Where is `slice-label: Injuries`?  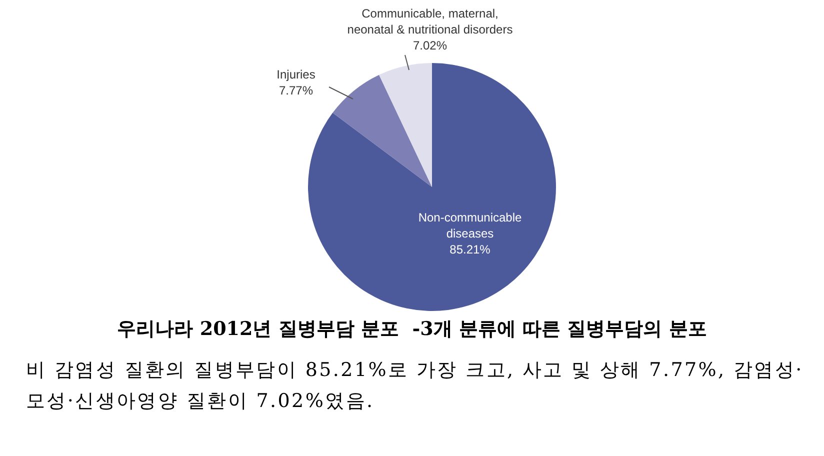
slice-label: Injuries is located at coordinates (296, 74).